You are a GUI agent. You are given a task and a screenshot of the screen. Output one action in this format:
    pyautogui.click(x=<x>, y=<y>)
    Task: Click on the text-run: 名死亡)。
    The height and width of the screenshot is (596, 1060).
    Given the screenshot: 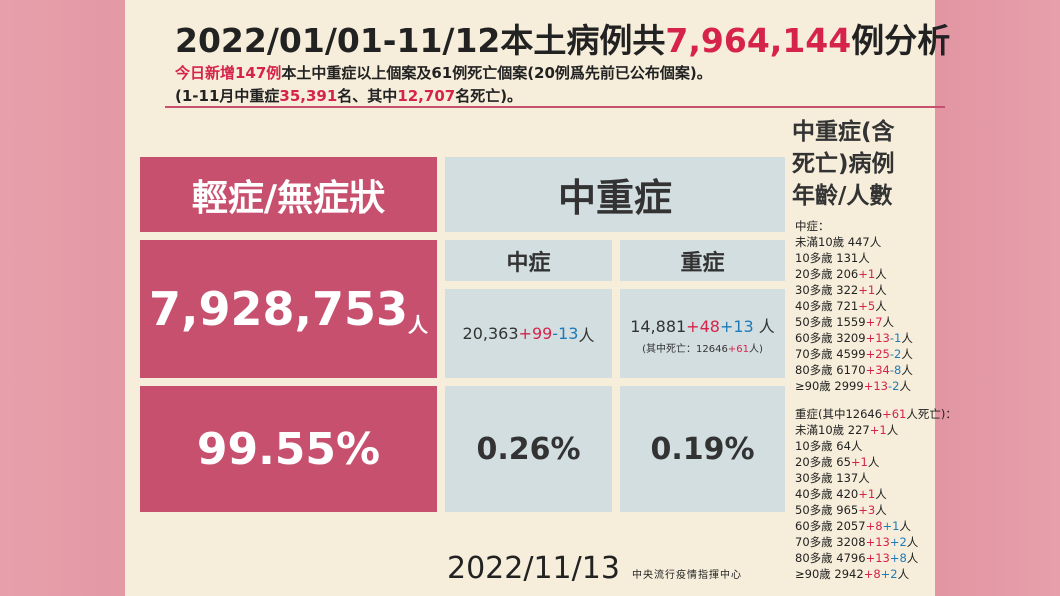 What is the action you would take?
    pyautogui.click(x=489, y=96)
    